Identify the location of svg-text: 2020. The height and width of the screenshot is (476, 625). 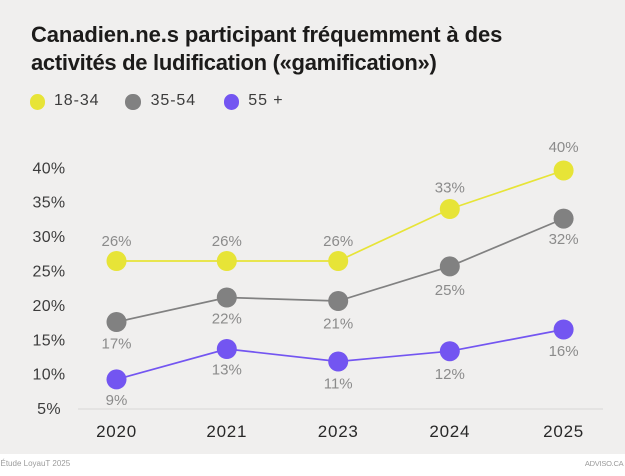
(116, 431).